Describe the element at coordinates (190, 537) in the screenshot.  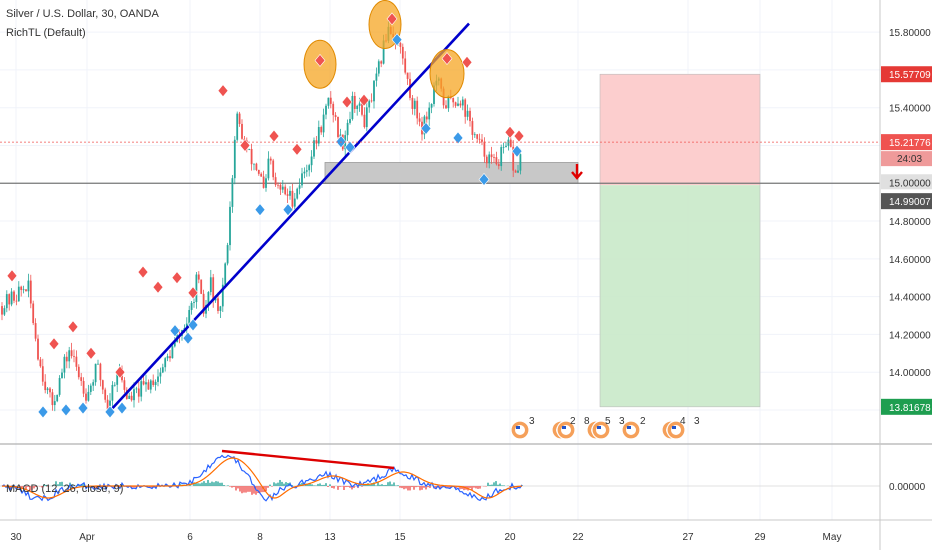
I see `time-tick-label: 6` at that location.